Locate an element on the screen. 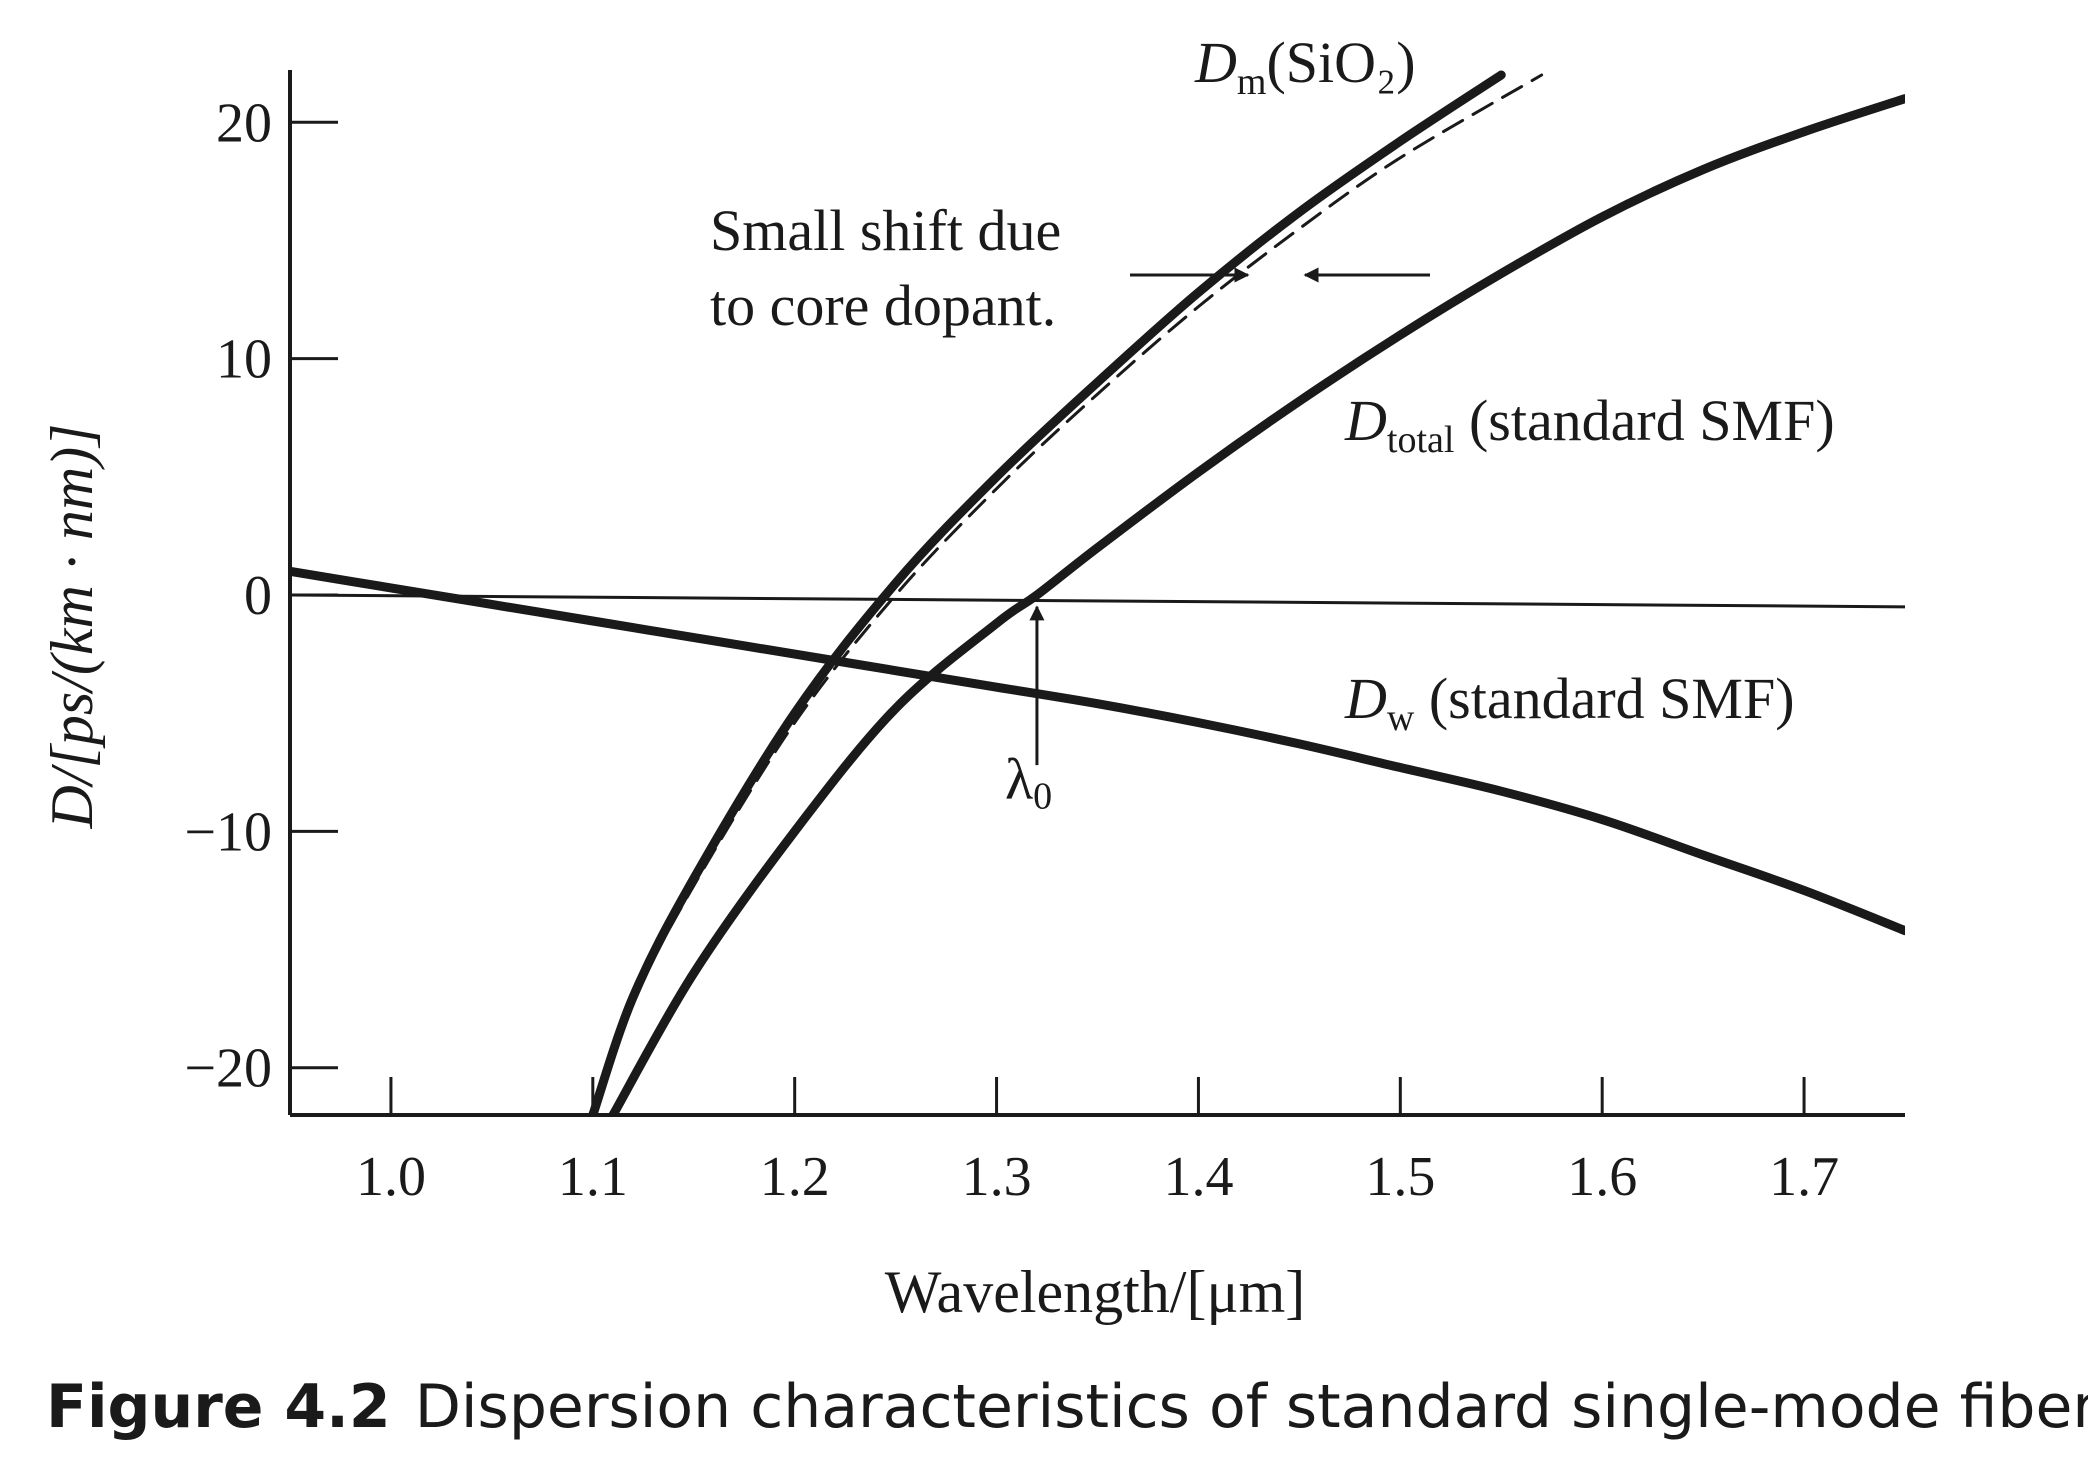 This screenshot has height=1473, width=2088. y-ticks: 20 10 0 −10 −20 is located at coordinates (261, 596).